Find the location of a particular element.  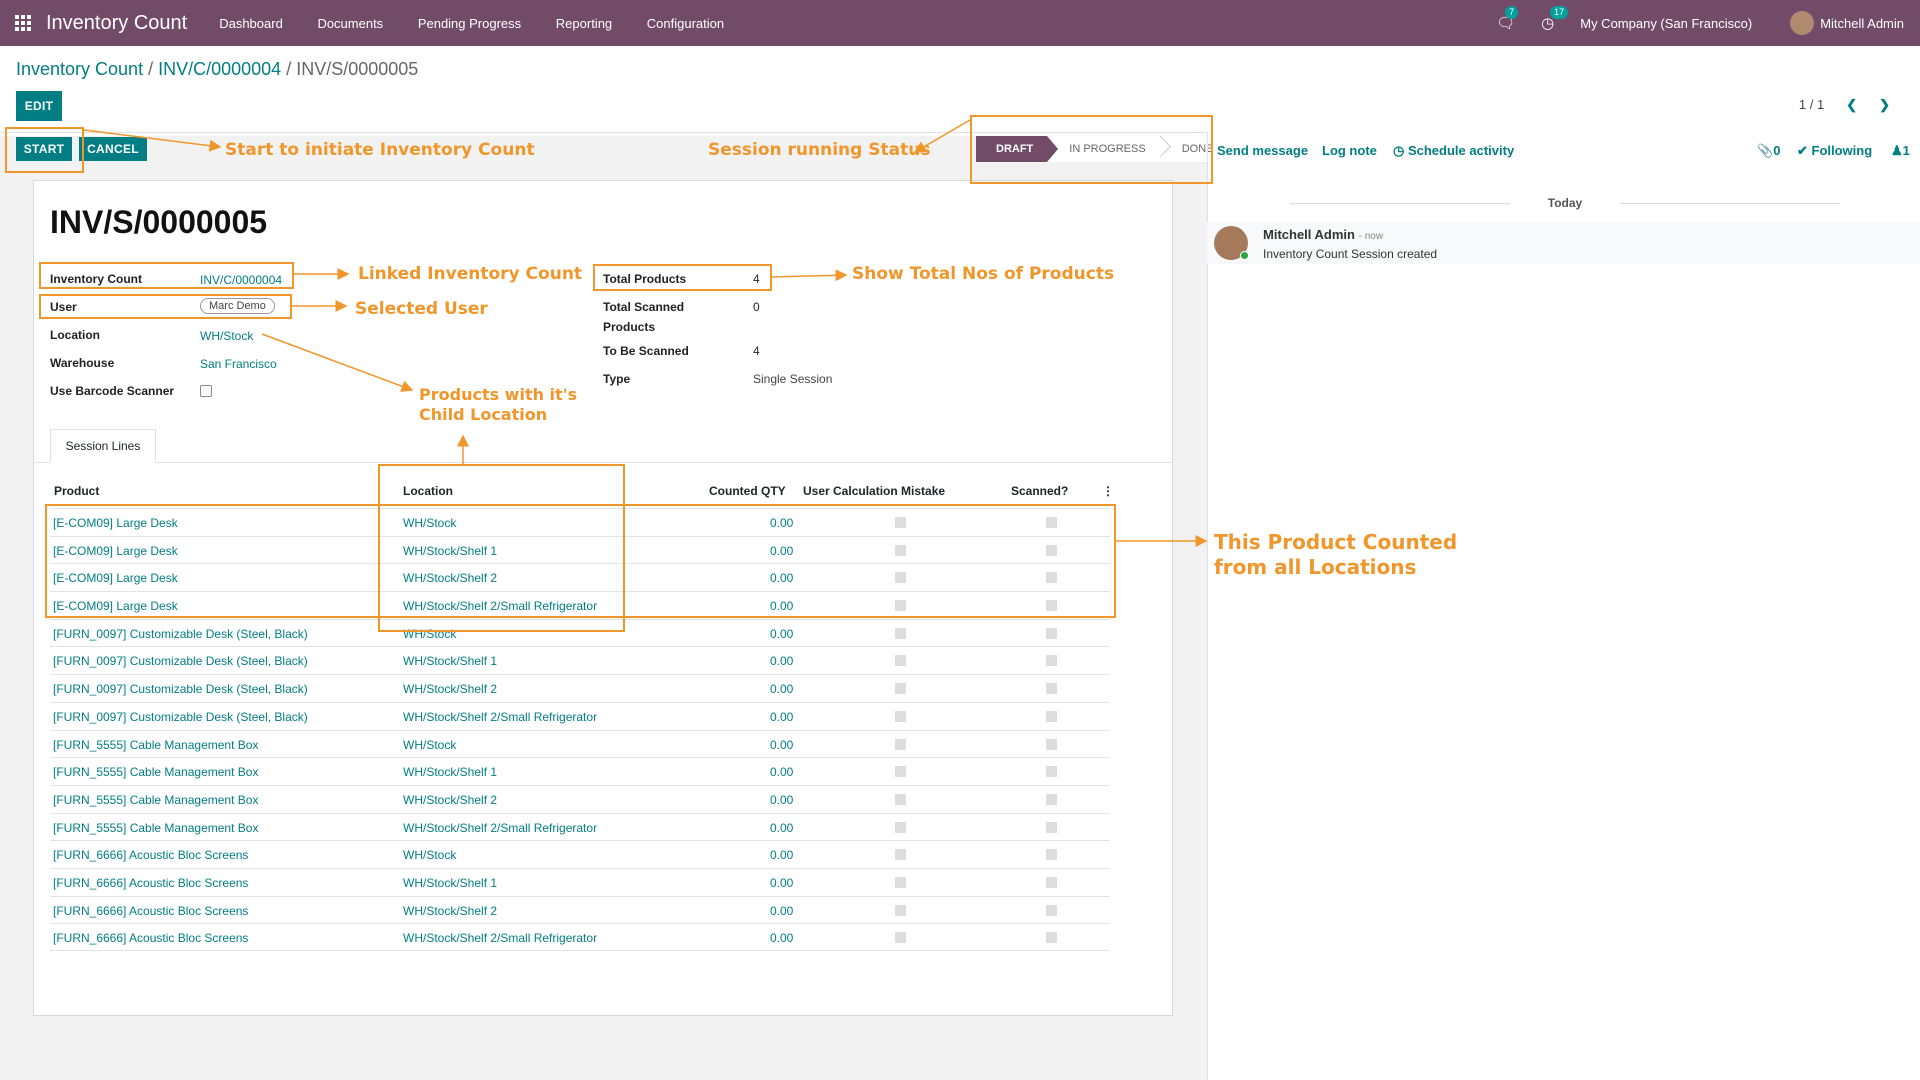

stage-done: DONE is located at coordinates (1193, 149).